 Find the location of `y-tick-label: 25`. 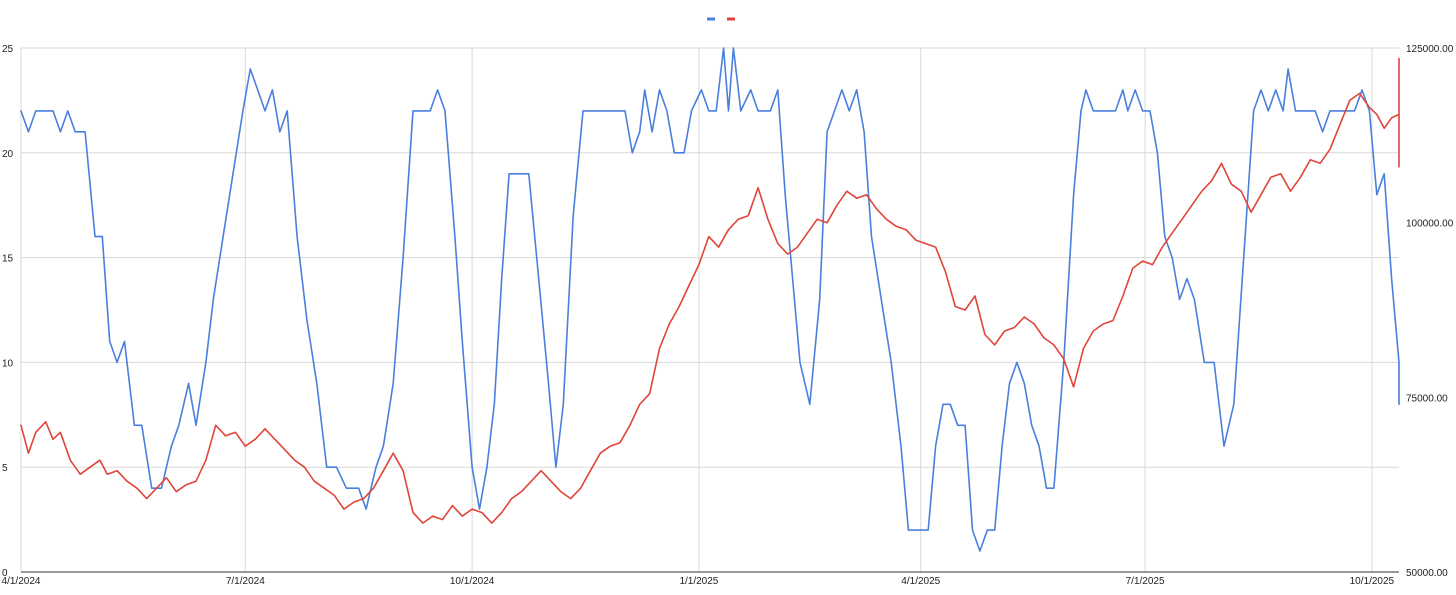

y-tick-label: 25 is located at coordinates (8, 49).